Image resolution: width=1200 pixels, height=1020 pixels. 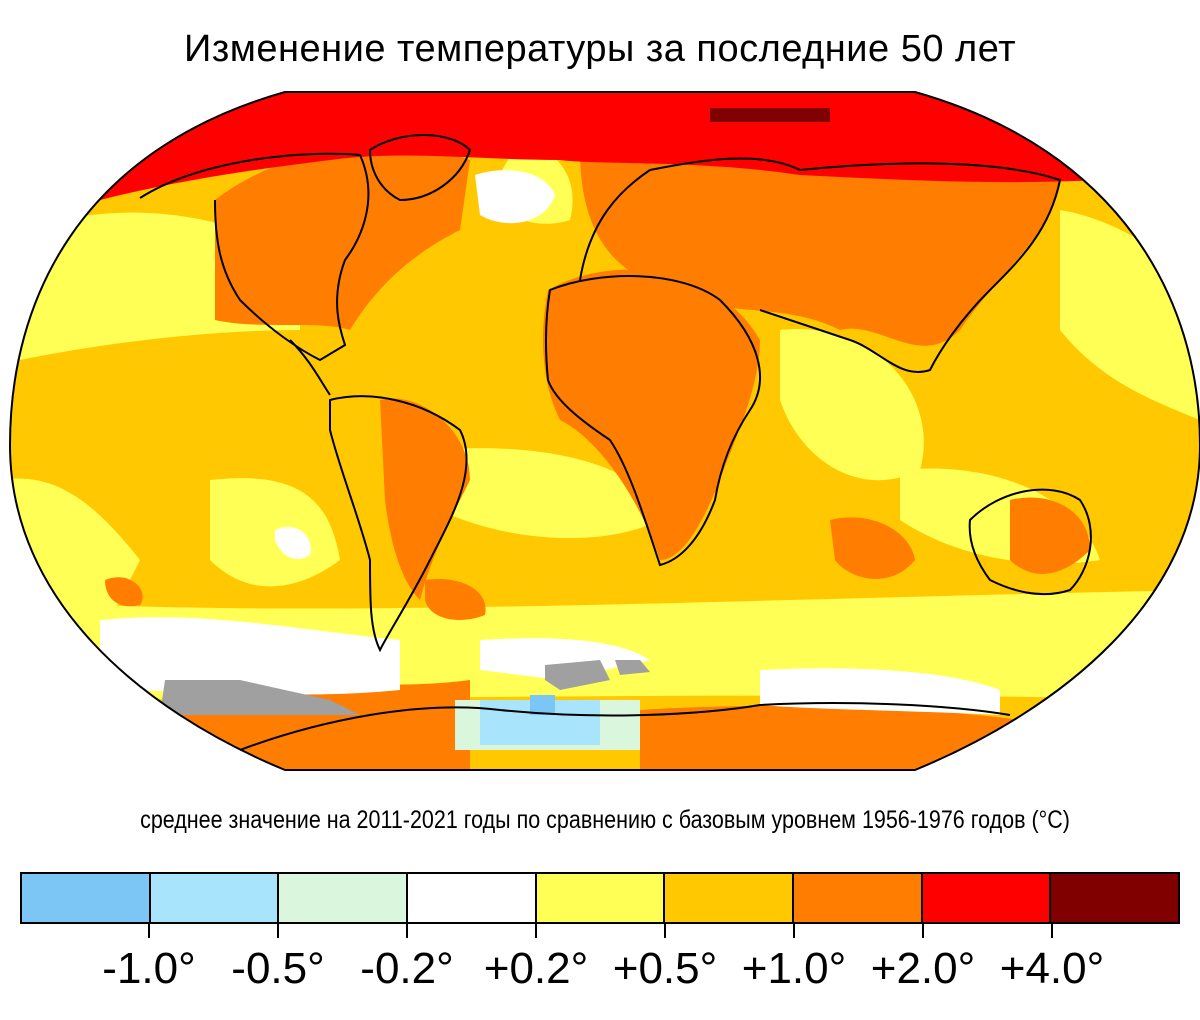 What do you see at coordinates (407, 968) in the screenshot?
I see `legend-label: -0.2°` at bounding box center [407, 968].